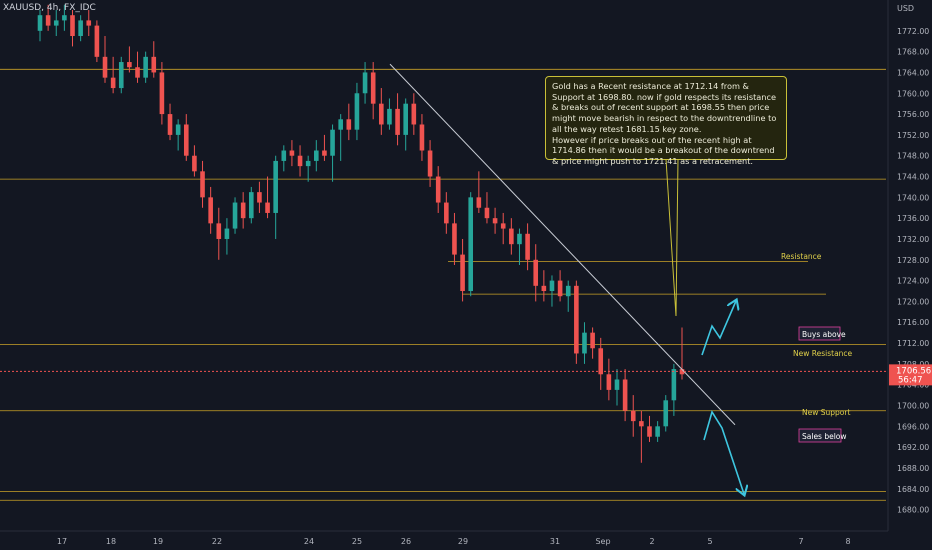 The image size is (932, 550). I want to click on bullish-projection-arrow, so click(718, 328).